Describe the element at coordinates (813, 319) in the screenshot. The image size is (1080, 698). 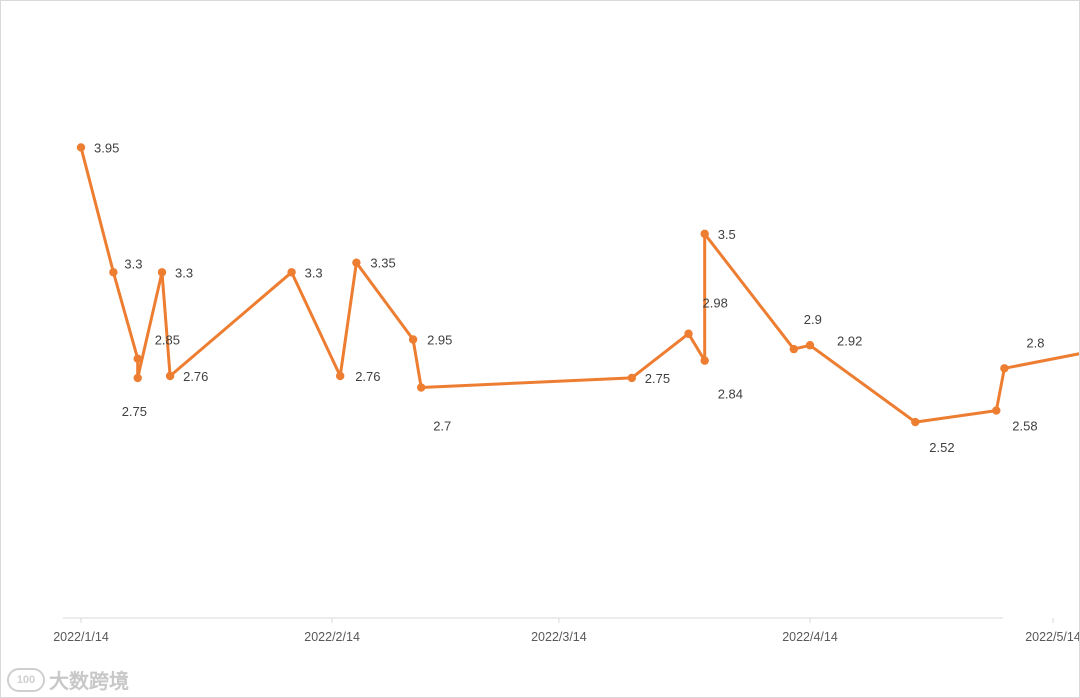
I see `data-label: 2.9` at that location.